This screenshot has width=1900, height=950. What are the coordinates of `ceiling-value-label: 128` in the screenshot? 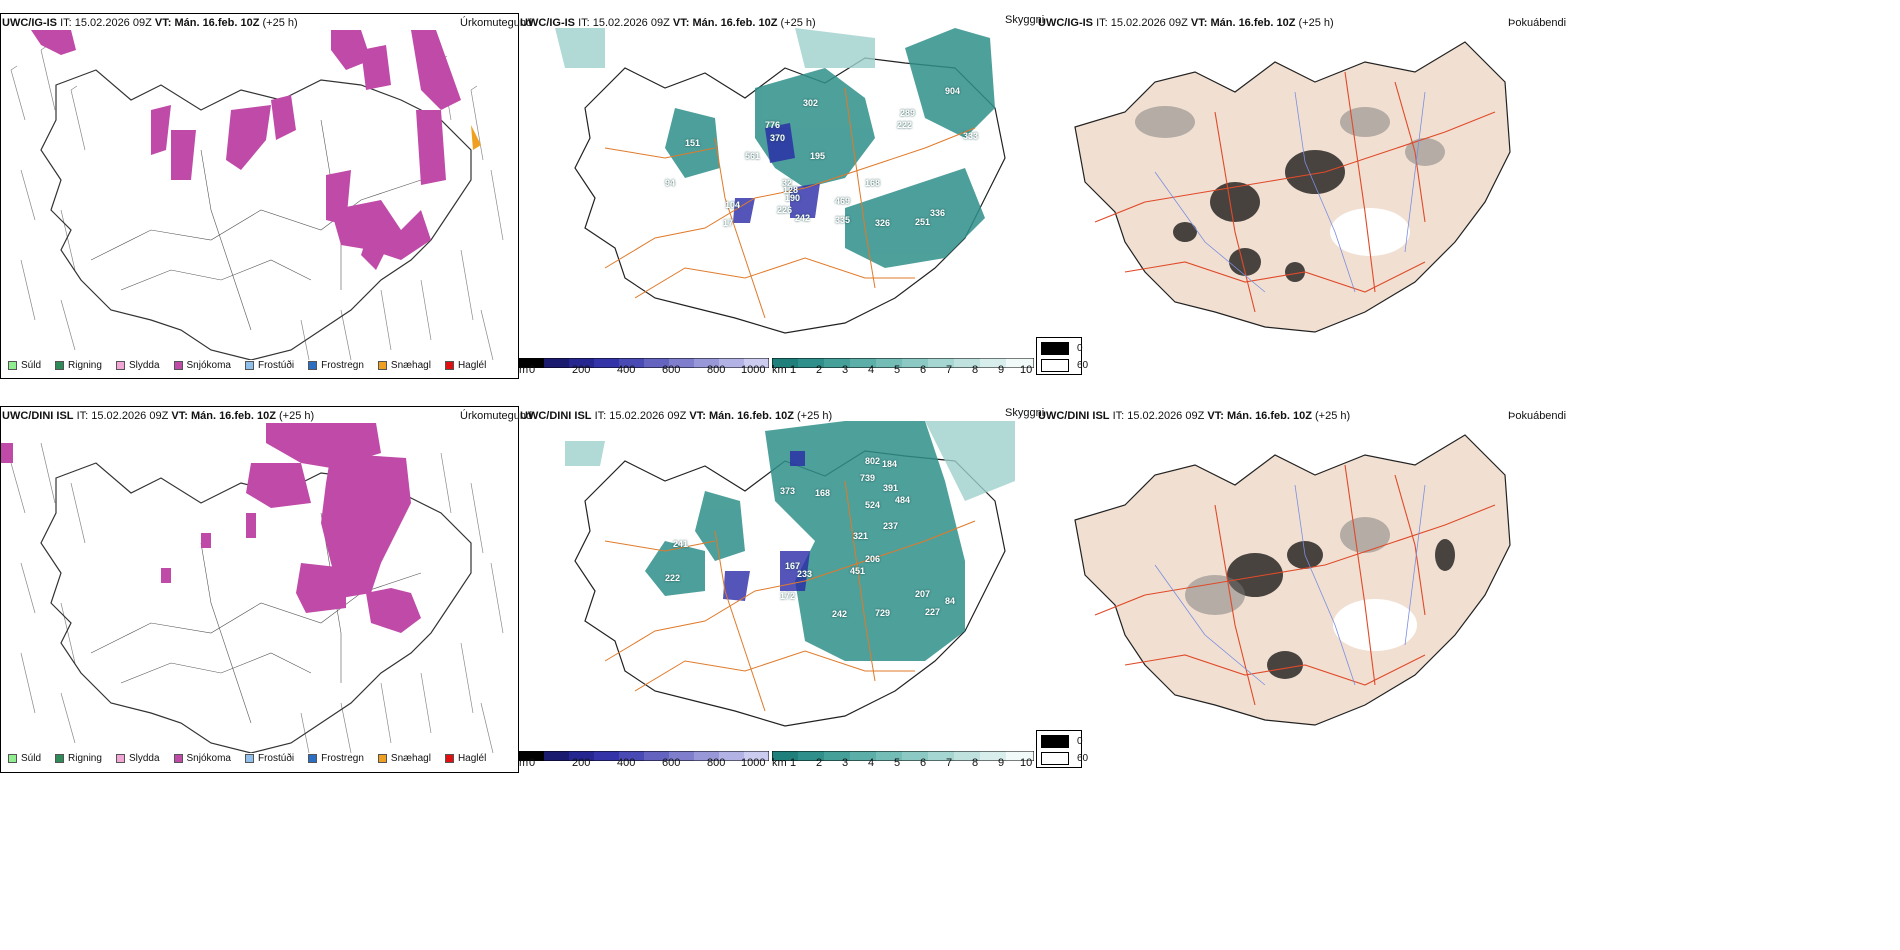 It's located at (791, 190).